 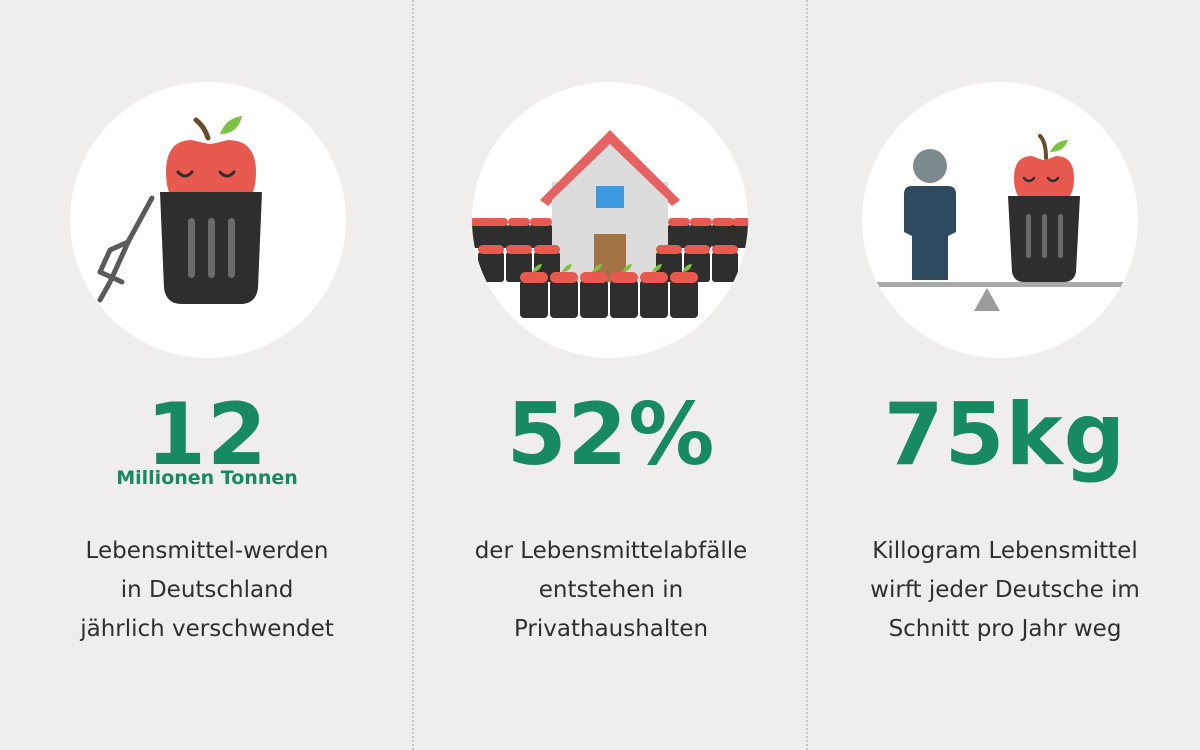 I want to click on apple-in-trash-can-icon, so click(x=179, y=210).